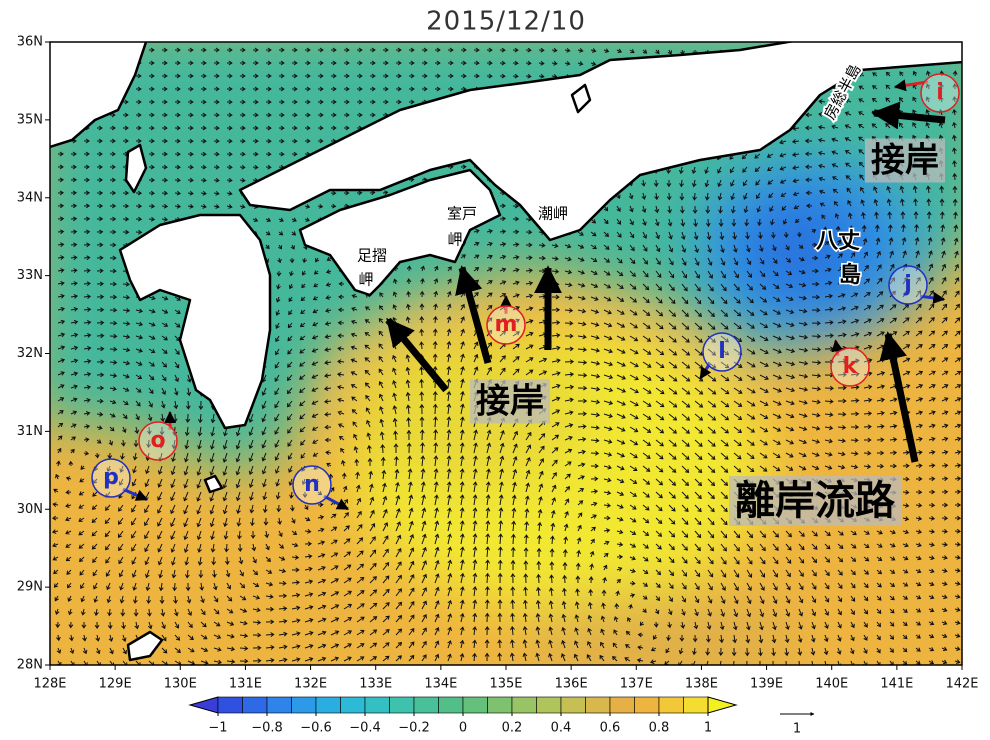 This screenshot has height=740, width=990. I want to click on colorbar-label: 0, so click(463, 728).